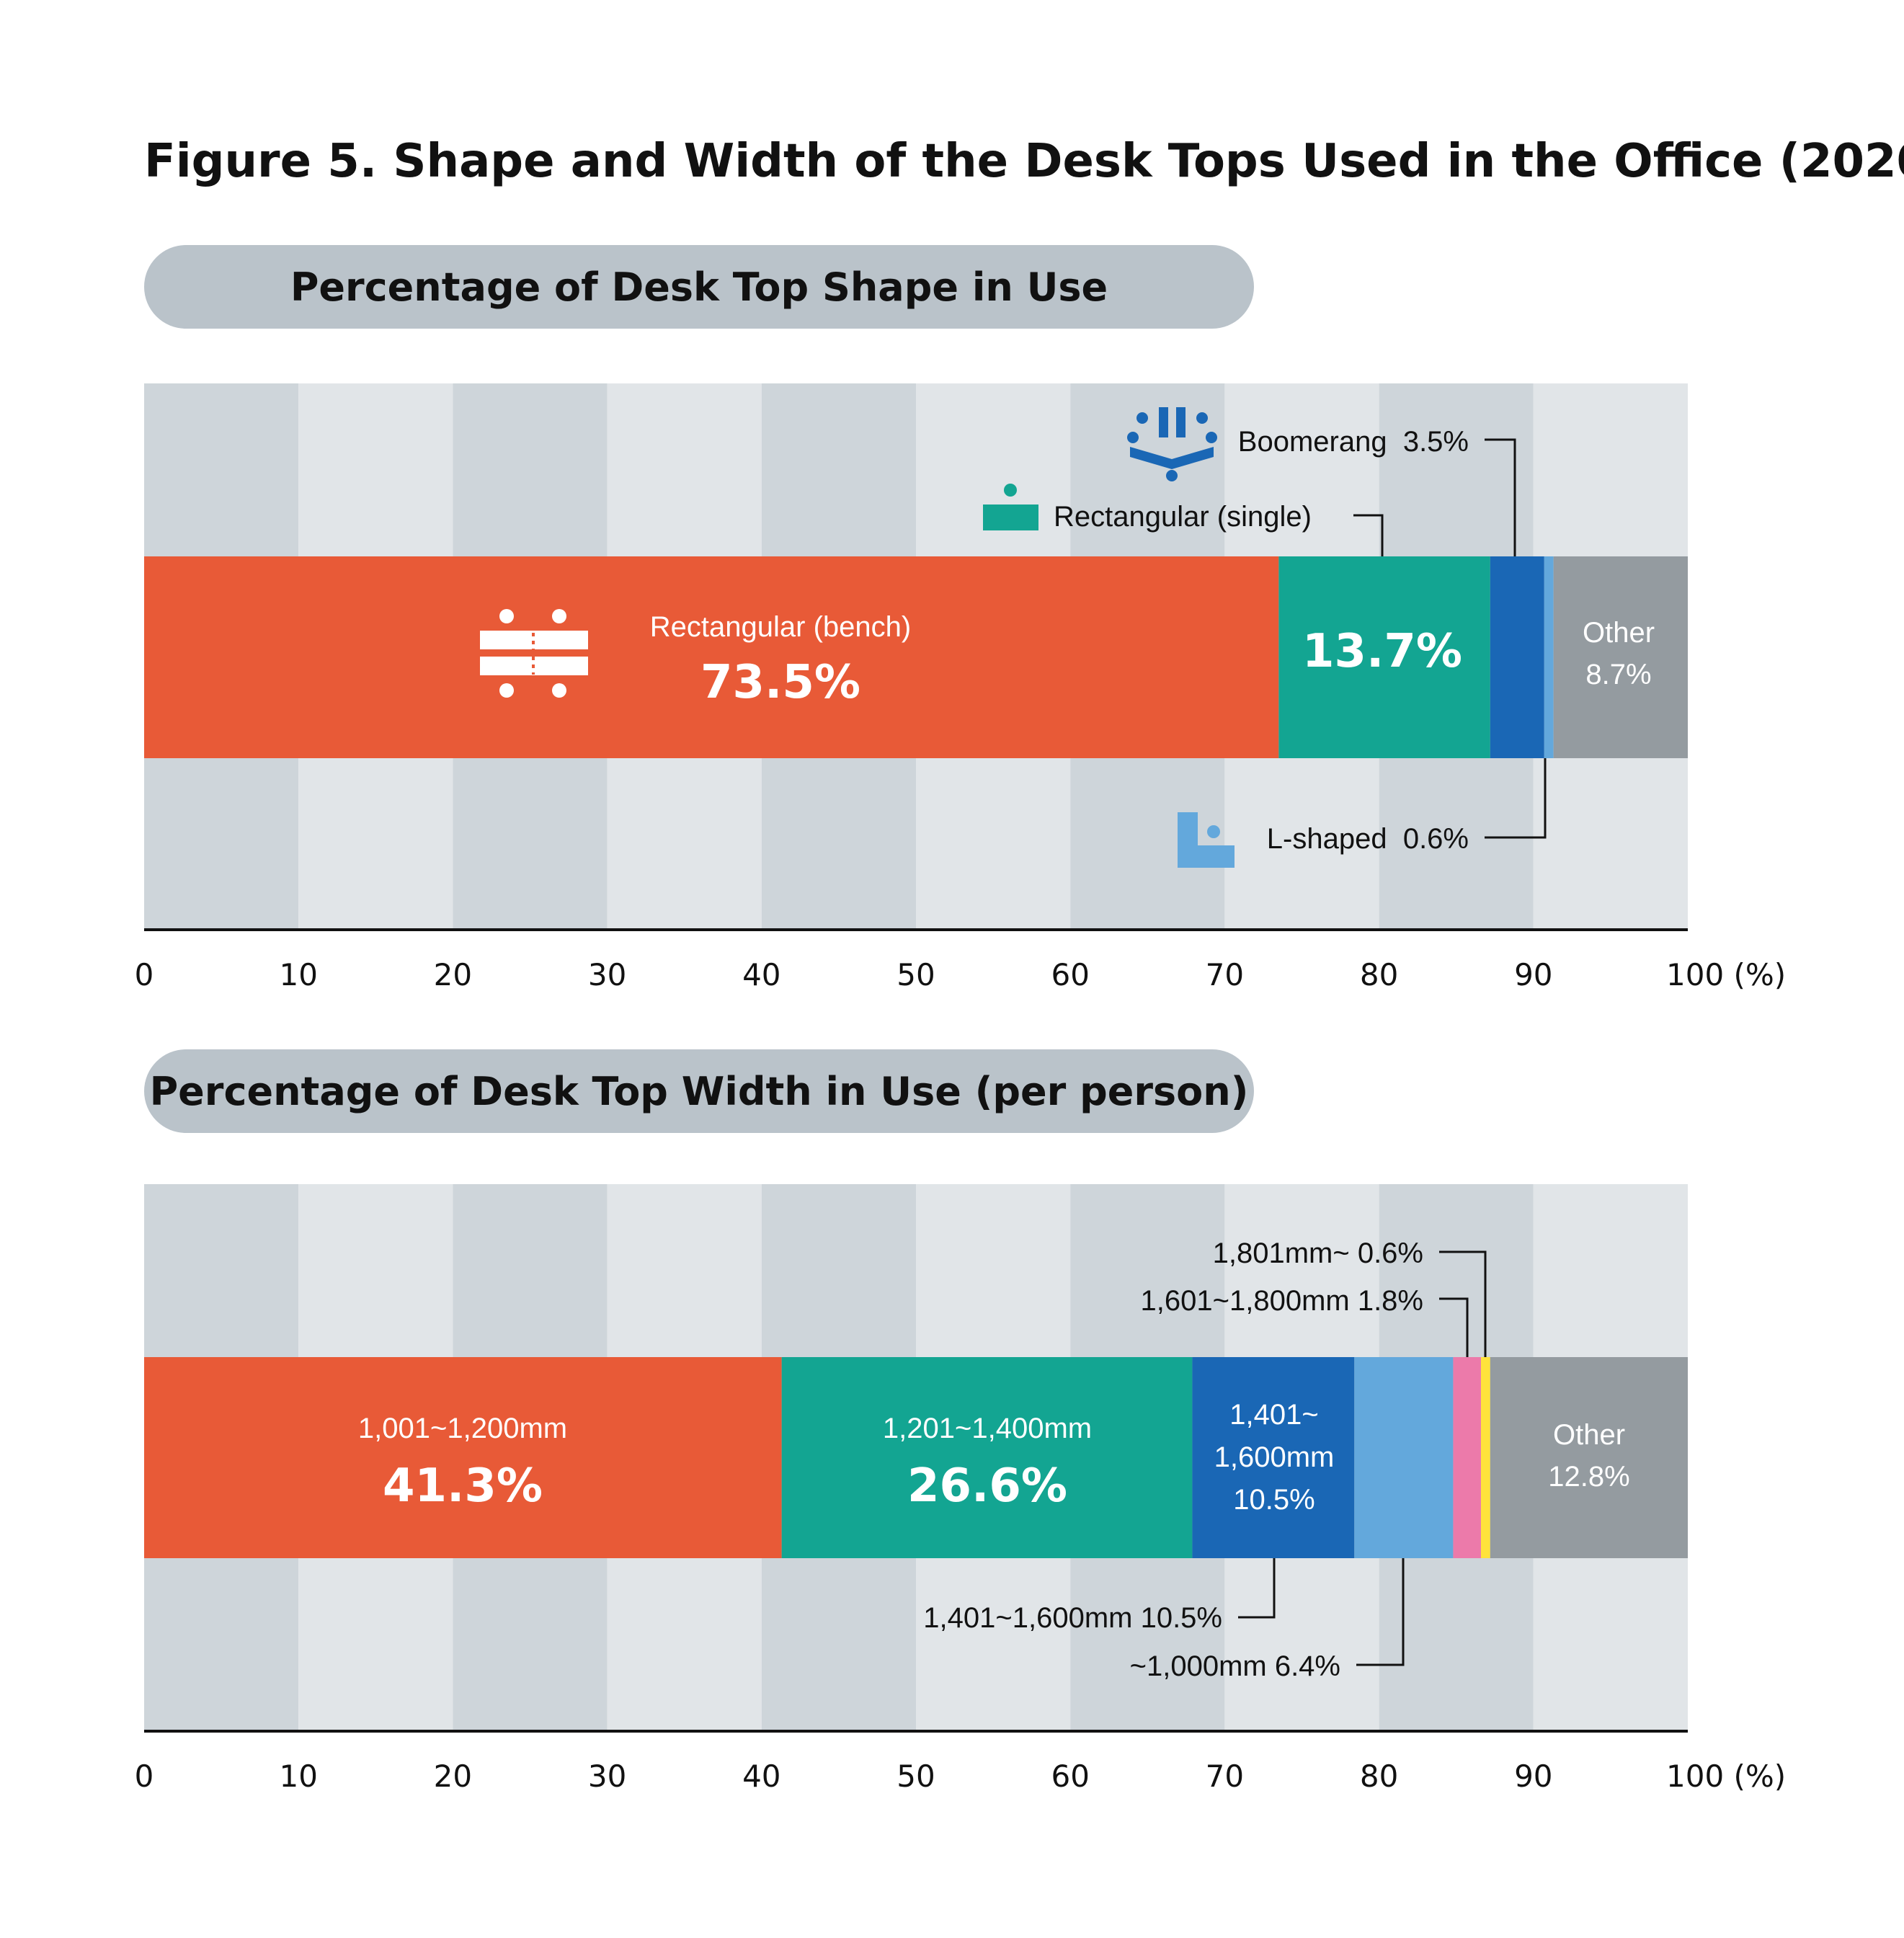 This screenshot has height=1938, width=1904. I want to click on c1-tick-label: 40, so click(761, 975).